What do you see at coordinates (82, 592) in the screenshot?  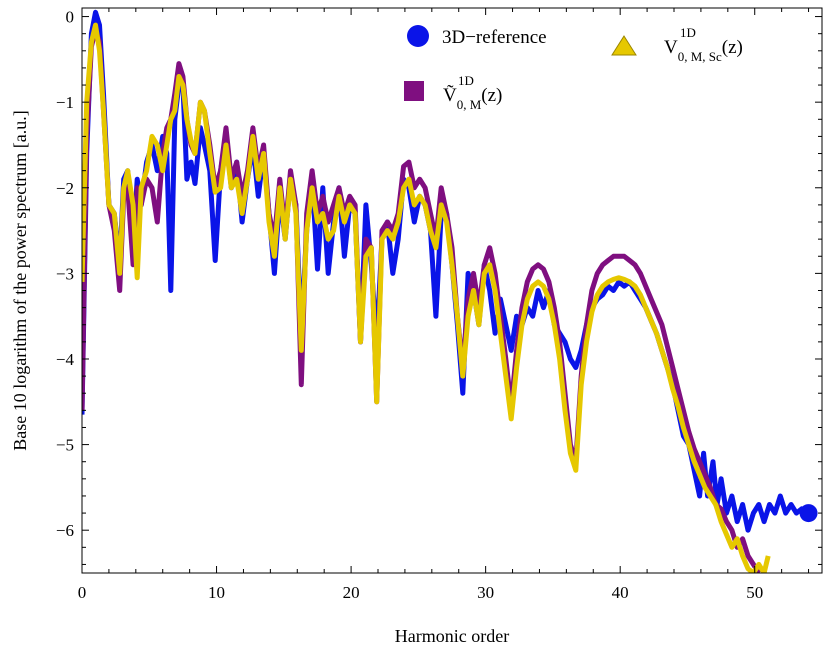 I see `x-tick-label: 0` at bounding box center [82, 592].